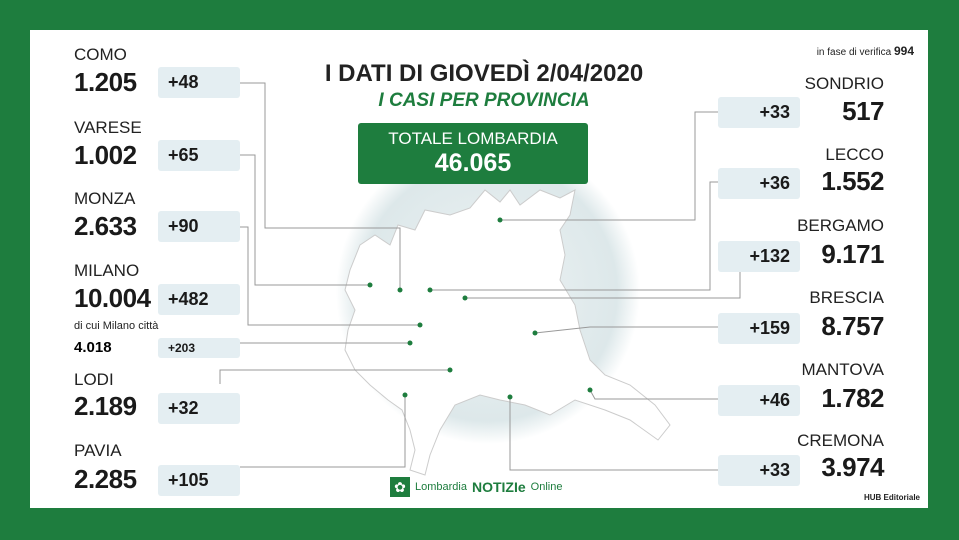 This screenshot has width=959, height=540. What do you see at coordinates (759, 183) in the screenshot?
I see `province-delta: +36` at bounding box center [759, 183].